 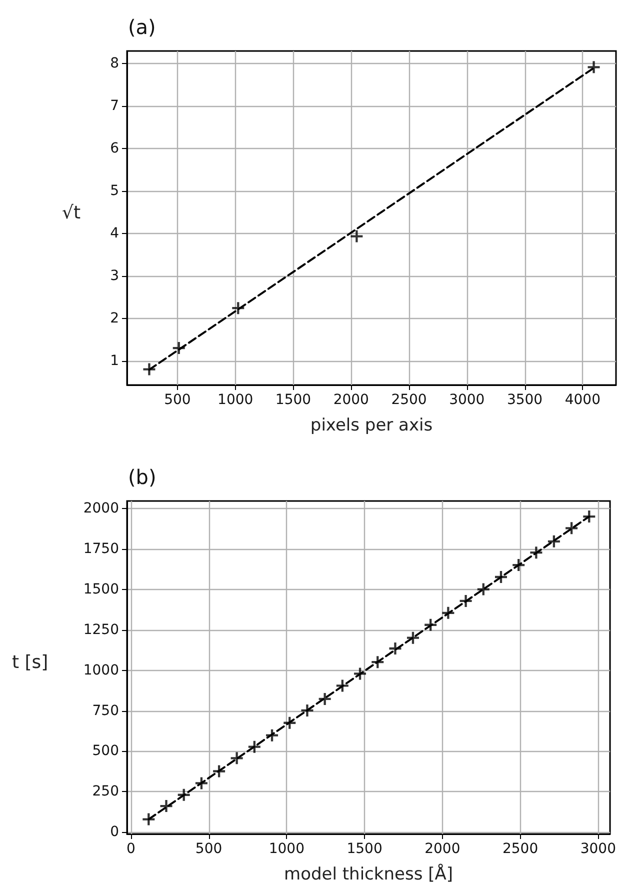 I want to click on y-tick-label: 1000, so click(x=101, y=670).